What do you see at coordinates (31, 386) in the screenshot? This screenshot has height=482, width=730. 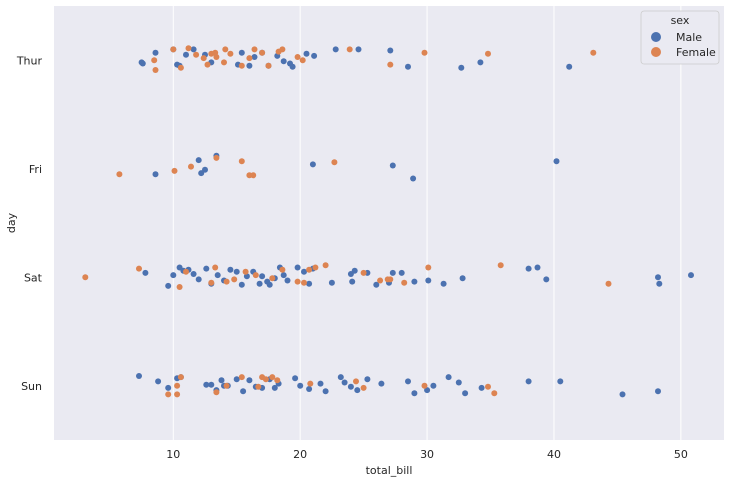 I see `y-tick-label-sun: Sun` at bounding box center [31, 386].